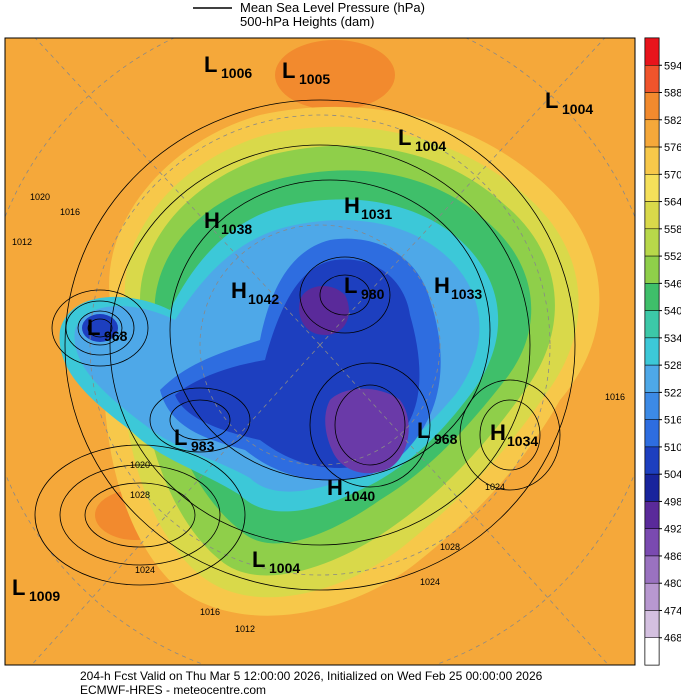  What do you see at coordinates (672, 366) in the screenshot?
I see `colorbar-label: 528` at bounding box center [672, 366].